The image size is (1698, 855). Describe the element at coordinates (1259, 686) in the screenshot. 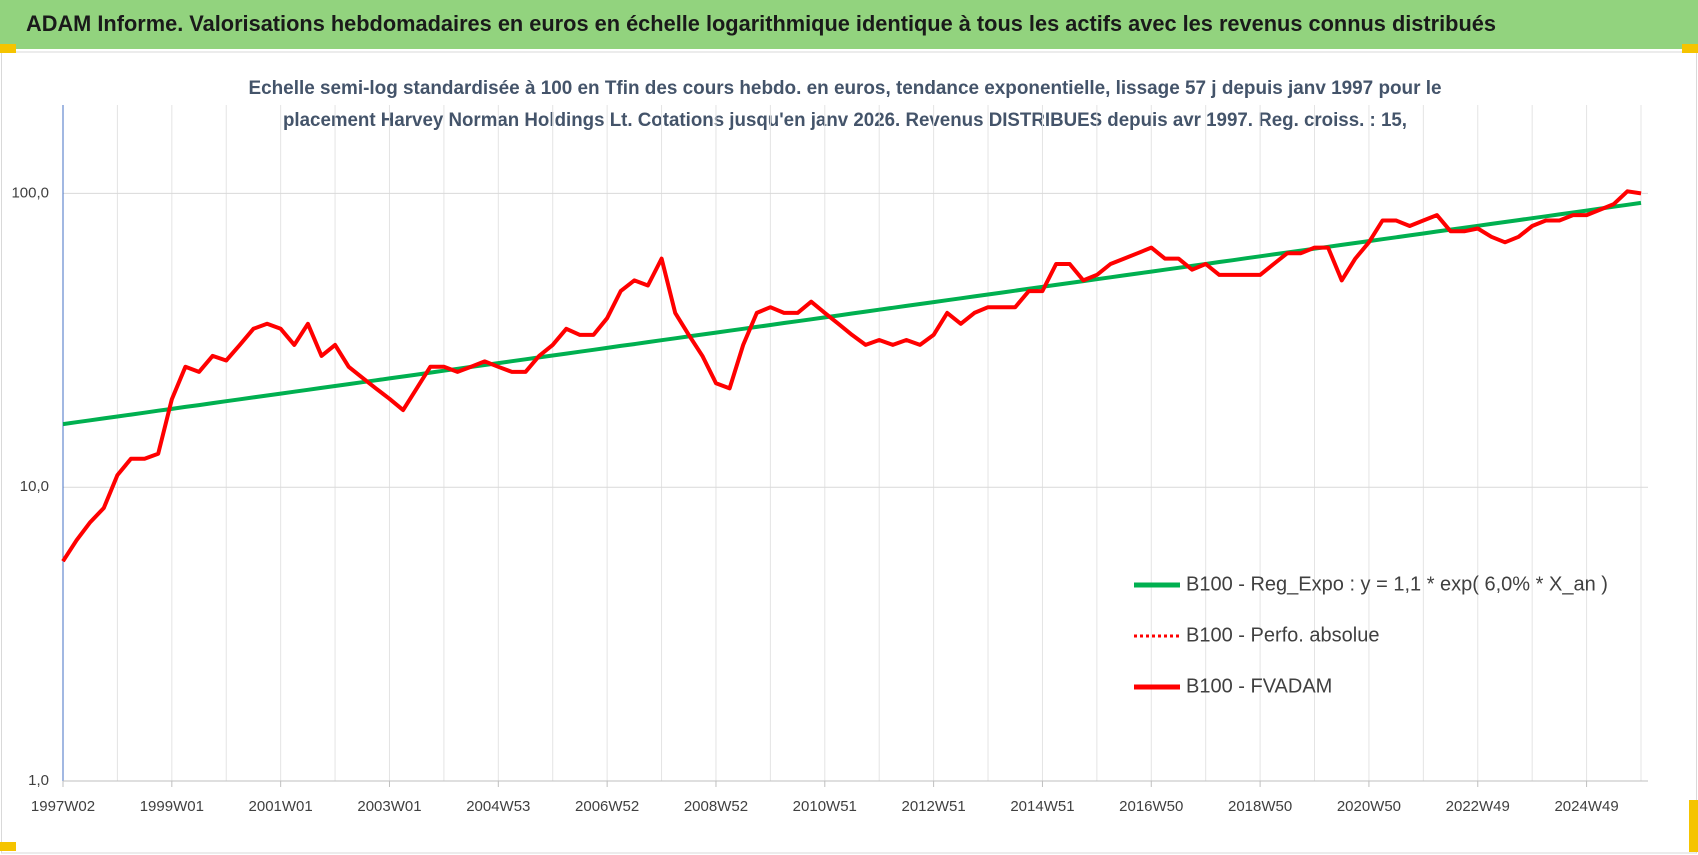

I see `legend-label: B100 - FVADAM` at that location.